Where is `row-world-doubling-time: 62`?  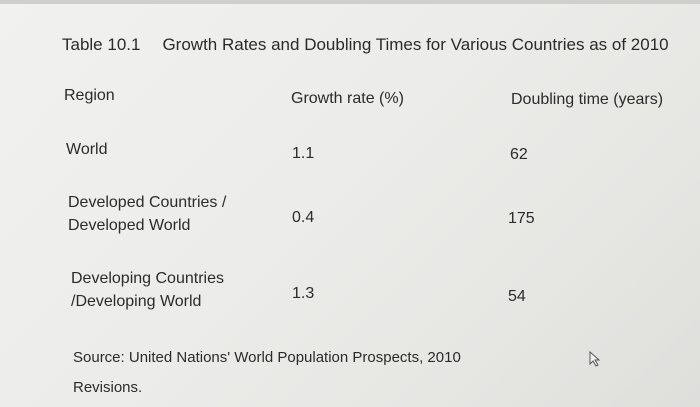 row-world-doubling-time: 62 is located at coordinates (519, 154).